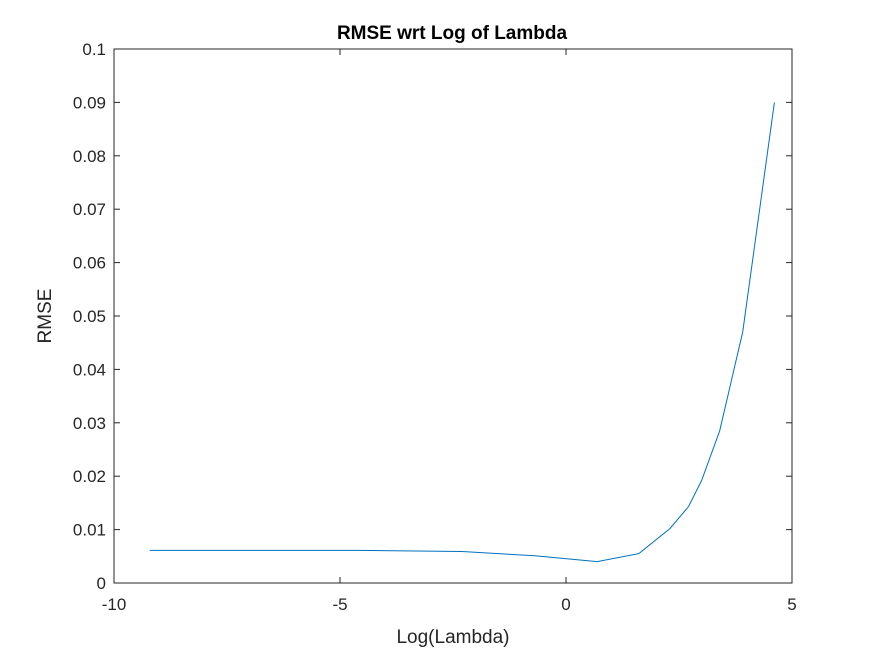  Describe the element at coordinates (89, 476) in the screenshot. I see `y-tick-label: 0.02` at that location.